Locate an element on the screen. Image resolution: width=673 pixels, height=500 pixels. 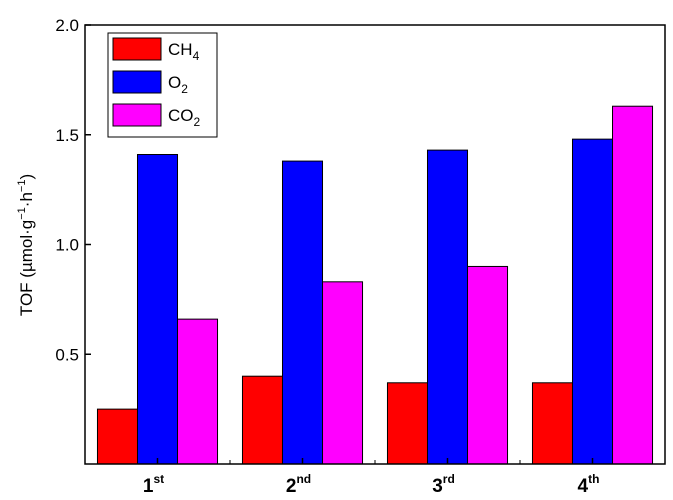
y-tick-label: 1.0 is located at coordinates (67, 245).